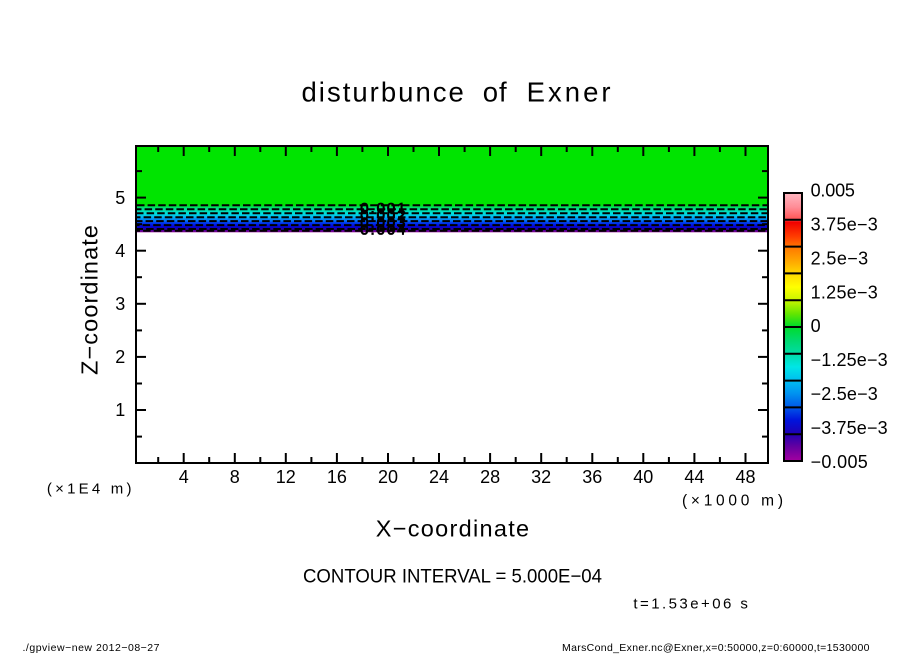  What do you see at coordinates (495, 91) in the screenshot?
I see `svg-text: of` at bounding box center [495, 91].